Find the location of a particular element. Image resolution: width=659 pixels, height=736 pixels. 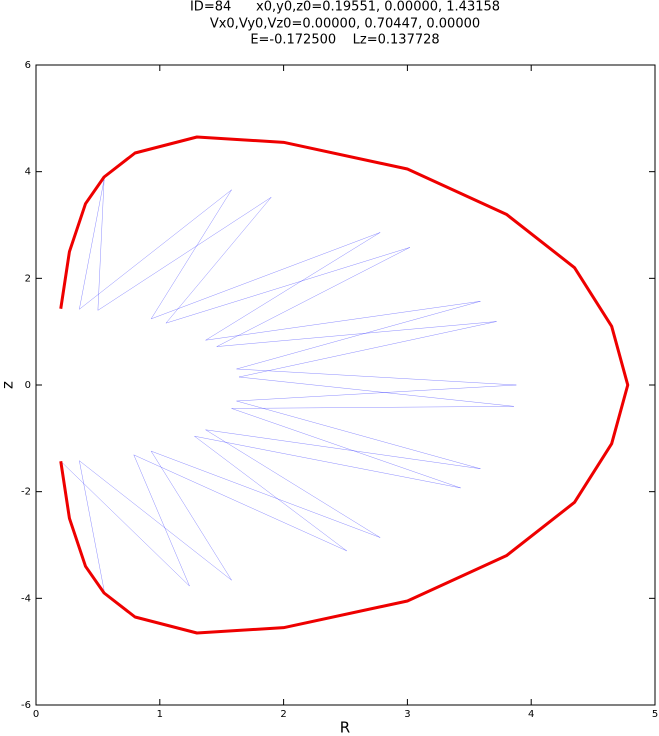

y-axis-label: z is located at coordinates (8, 385).